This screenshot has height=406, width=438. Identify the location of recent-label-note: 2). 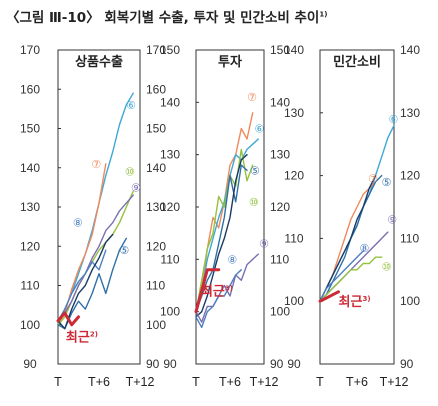
(94, 335).